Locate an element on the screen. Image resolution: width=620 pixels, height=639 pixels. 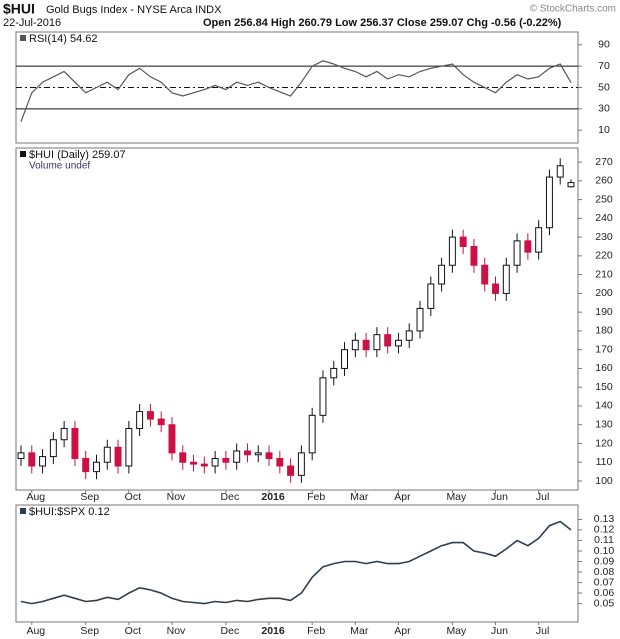
x-tick-label: Oct is located at coordinates (133, 497).